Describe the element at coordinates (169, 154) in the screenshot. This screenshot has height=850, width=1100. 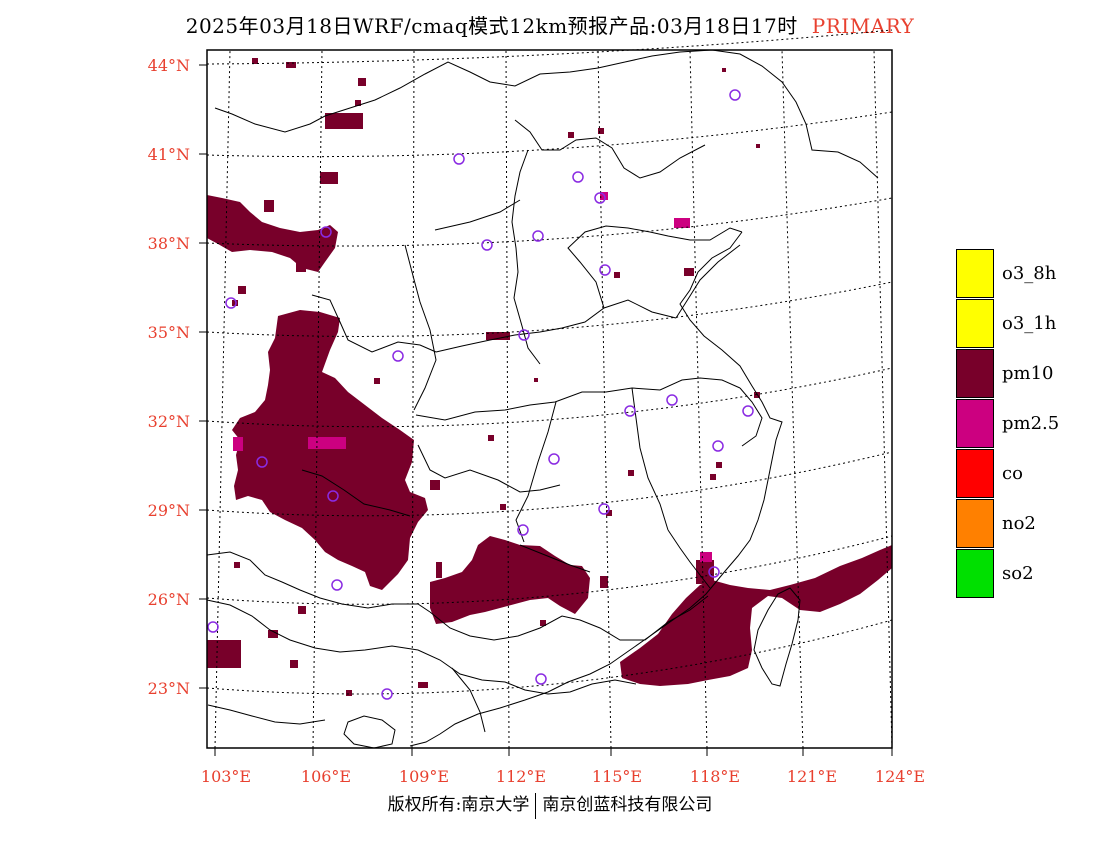
I see `lat-label-41: 41°N` at that location.